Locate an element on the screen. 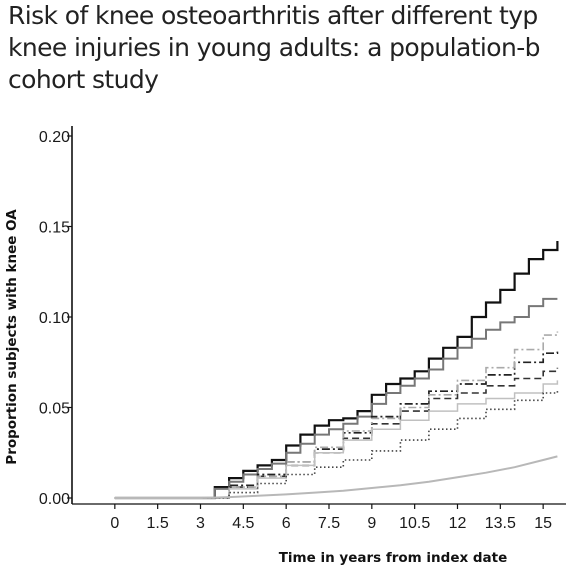 The width and height of the screenshot is (566, 566). y-tick-label: 0.20 is located at coordinates (54, 137).